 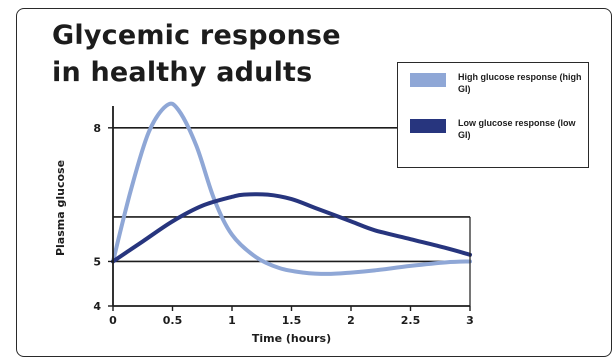 I want to click on x-tick-label-0: 0, so click(x=113, y=320).